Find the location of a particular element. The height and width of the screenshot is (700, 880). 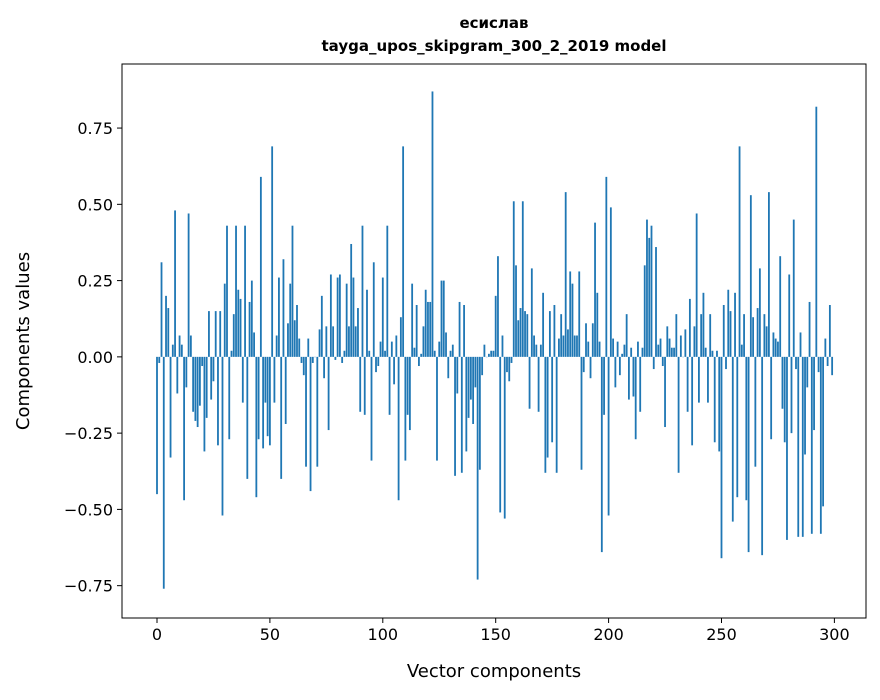

y-tick-label: −0.25 is located at coordinates (88, 433).